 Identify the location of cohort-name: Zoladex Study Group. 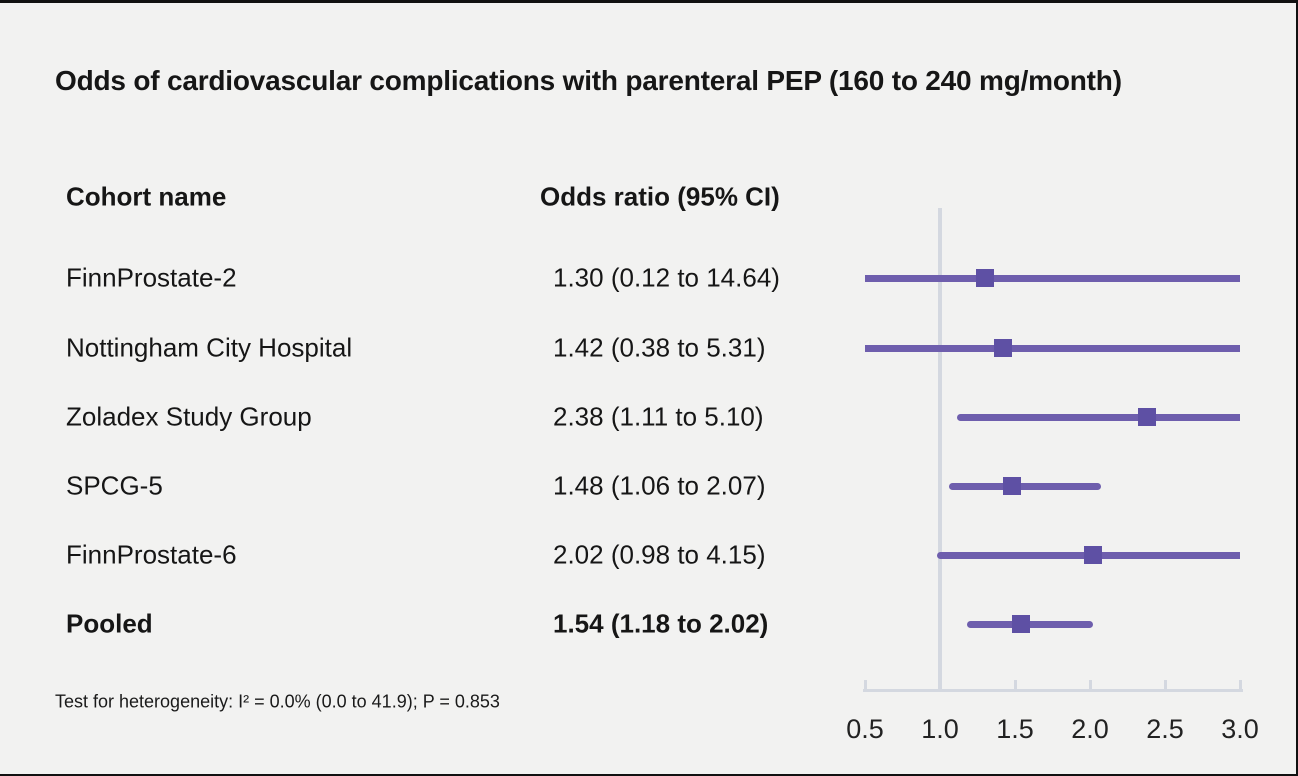
(189, 416).